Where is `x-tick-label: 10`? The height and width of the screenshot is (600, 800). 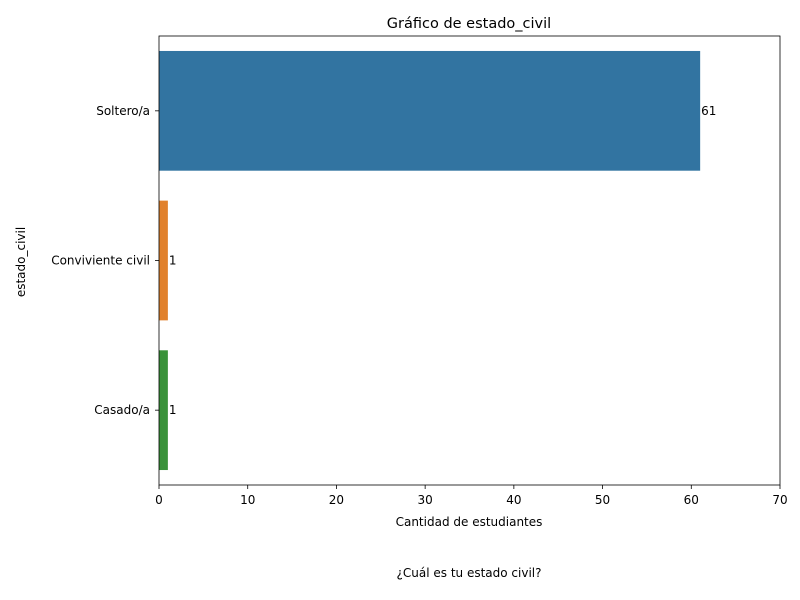
x-tick-label: 10 is located at coordinates (247, 500).